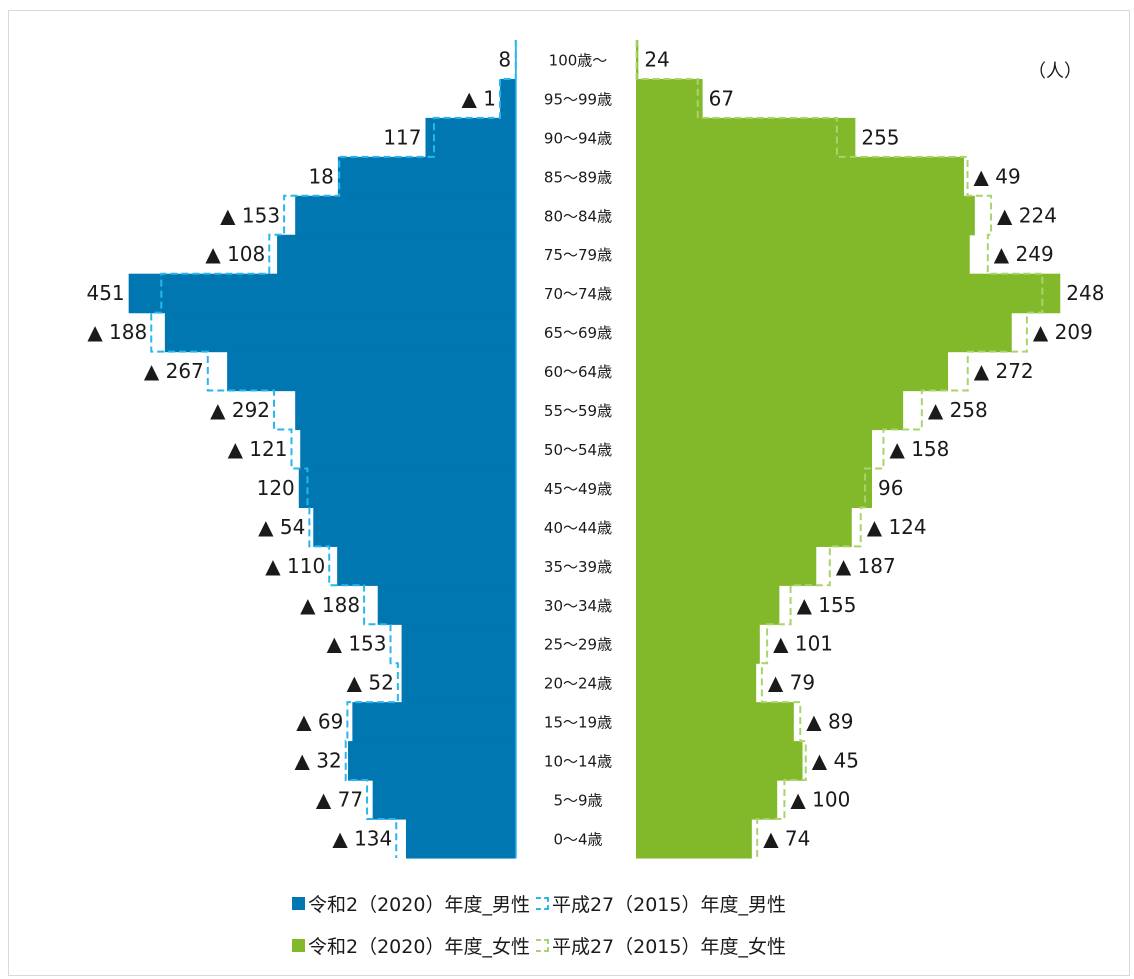 Image resolution: width=1134 pixels, height=979 pixels. What do you see at coordinates (835, 761) in the screenshot?
I see `female-change-label-18: ▲ 45` at bounding box center [835, 761].